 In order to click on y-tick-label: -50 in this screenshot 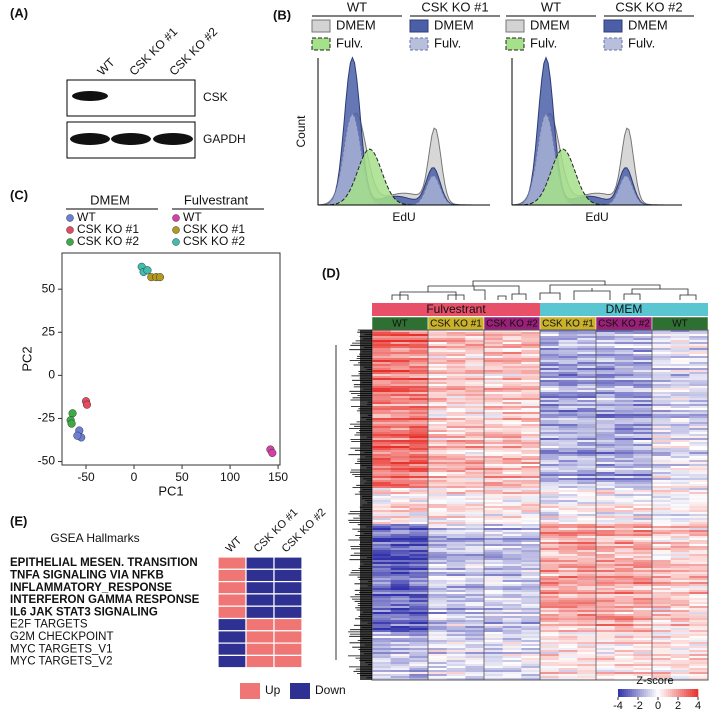, I will do `click(47, 461)`.